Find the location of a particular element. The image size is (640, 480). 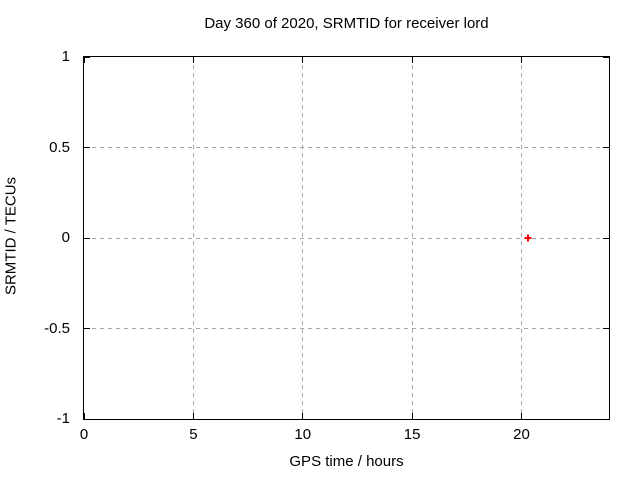

x-tick-label: 5 is located at coordinates (193, 434).